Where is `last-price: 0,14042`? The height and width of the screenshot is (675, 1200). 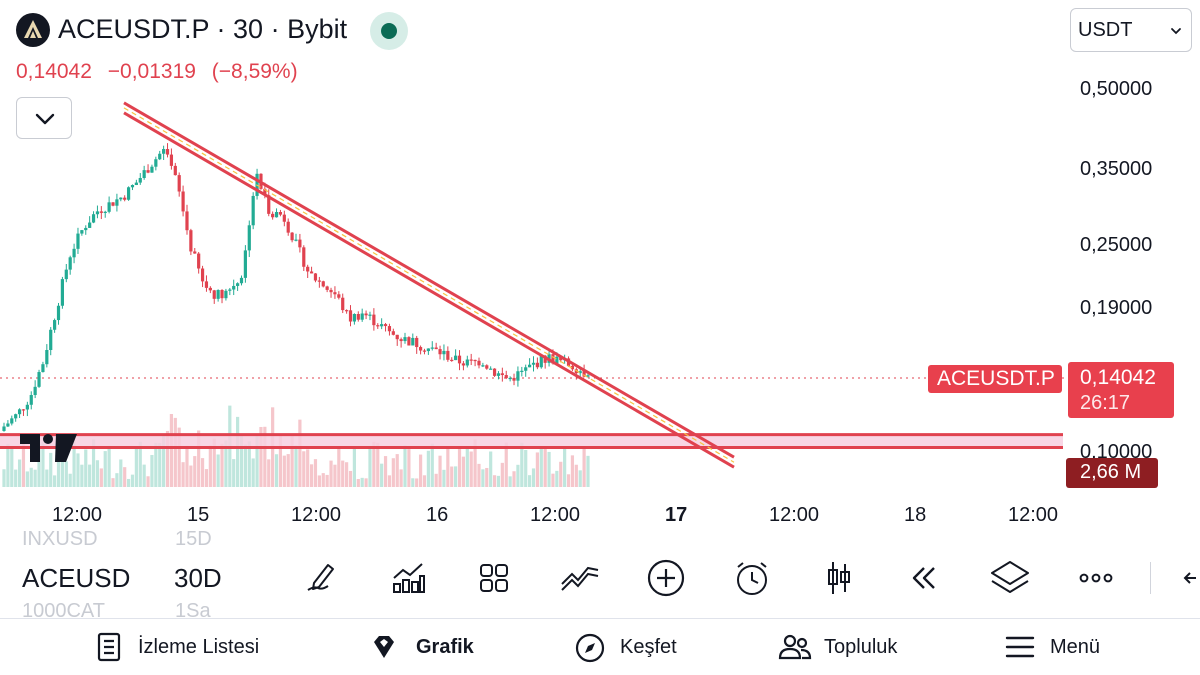
last-price: 0,14042 is located at coordinates (54, 71).